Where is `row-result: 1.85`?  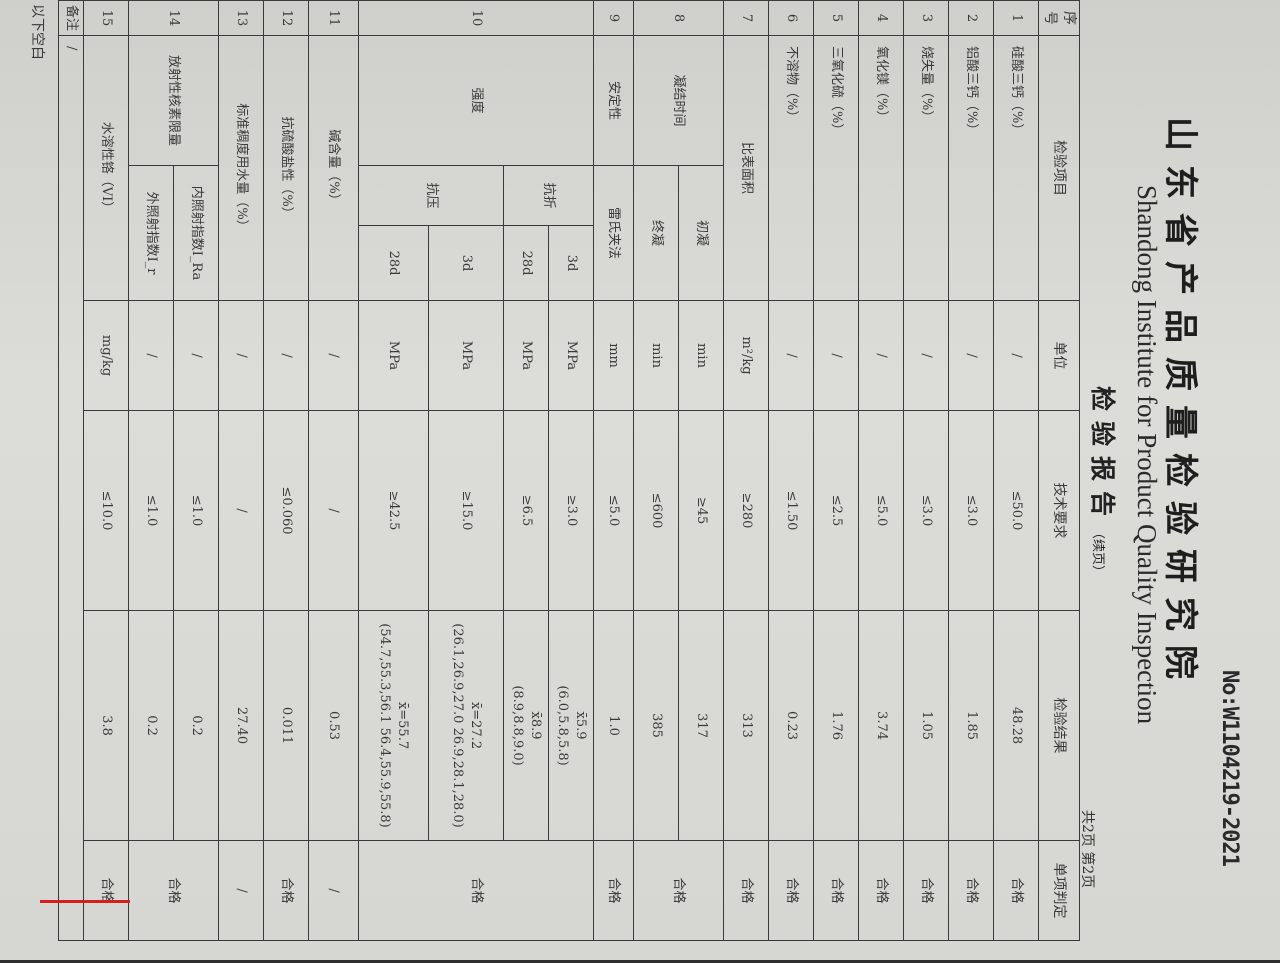 row-result: 1.85 is located at coordinates (971, 725).